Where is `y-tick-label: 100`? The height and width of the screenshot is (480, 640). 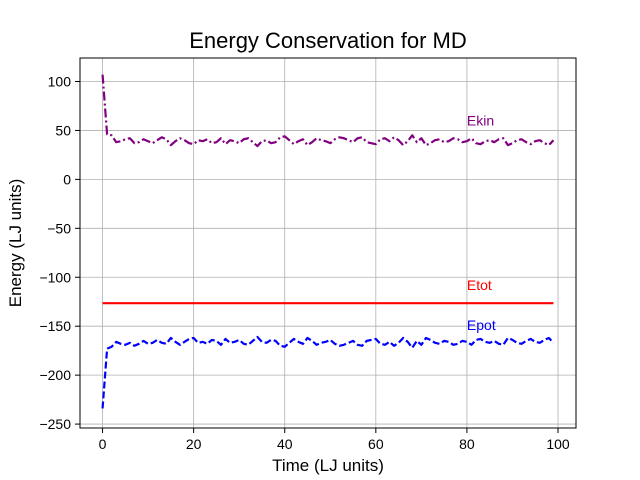
y-tick-label: 100 is located at coordinates (60, 81).